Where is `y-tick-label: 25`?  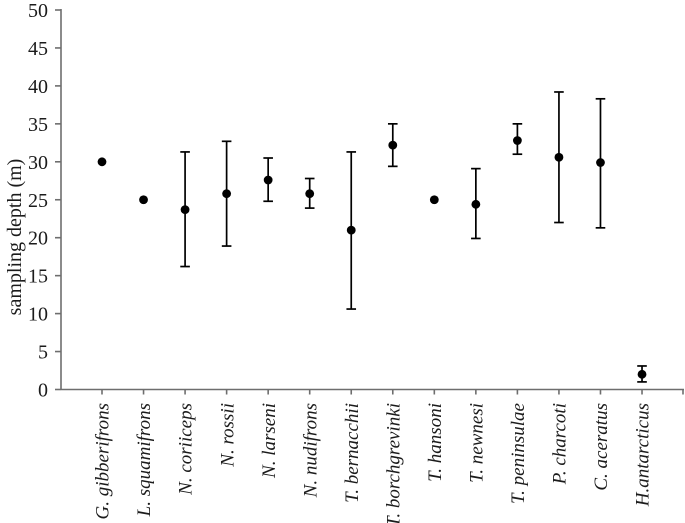 y-tick-label: 25 is located at coordinates (38, 201).